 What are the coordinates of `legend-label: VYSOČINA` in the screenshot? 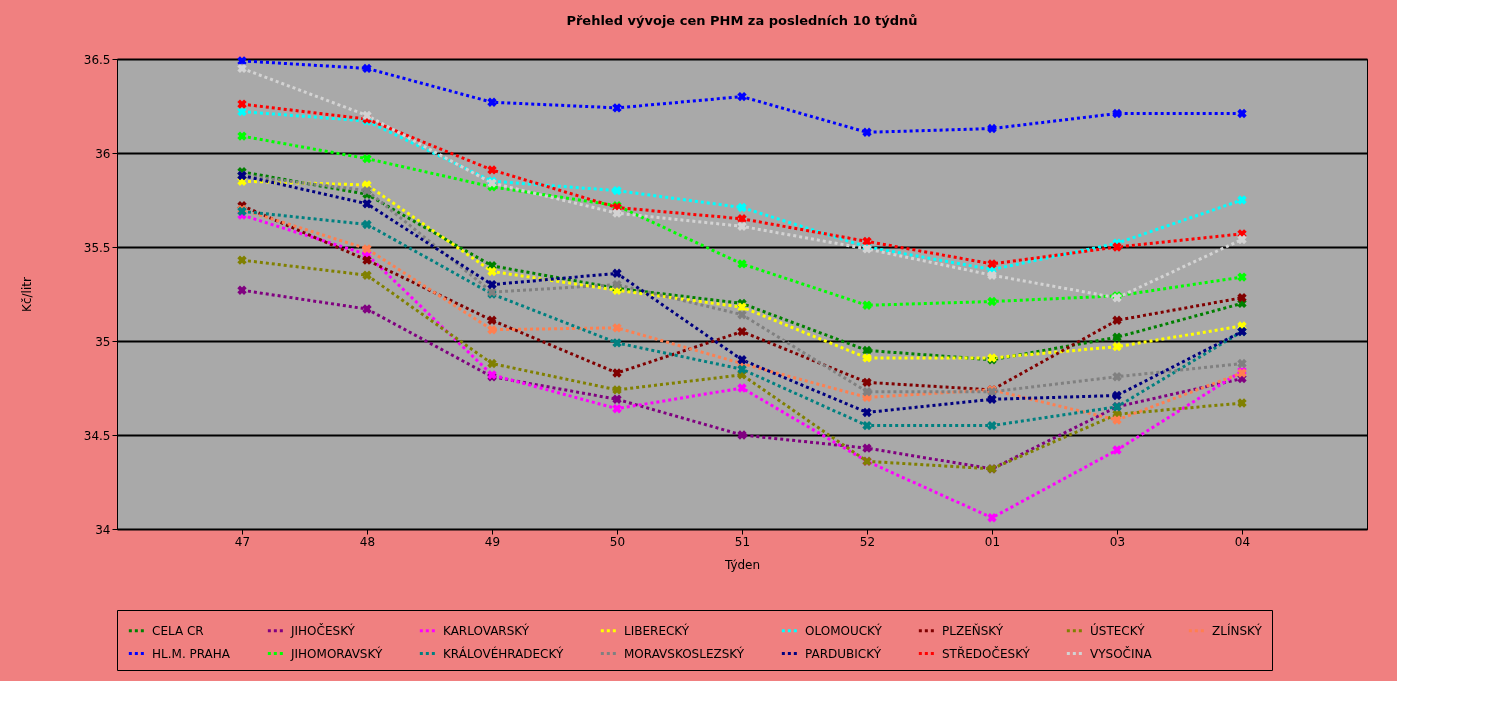 It's located at (1121, 653).